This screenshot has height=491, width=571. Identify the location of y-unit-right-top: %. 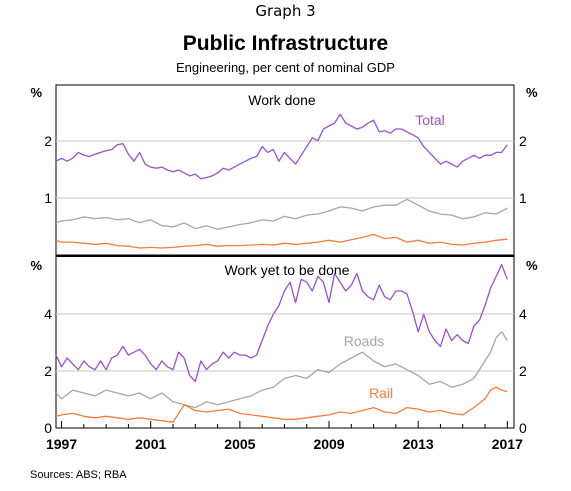
(532, 92).